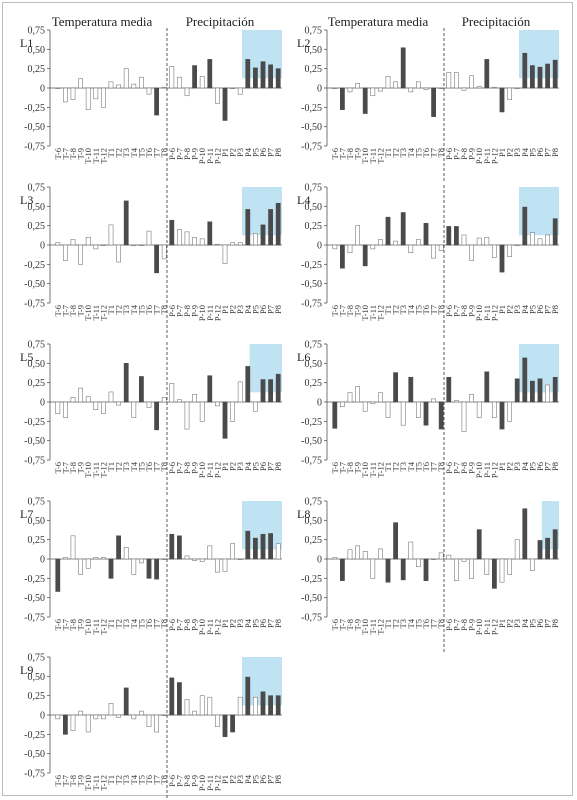  I want to click on bar-P2, so click(232, 551).